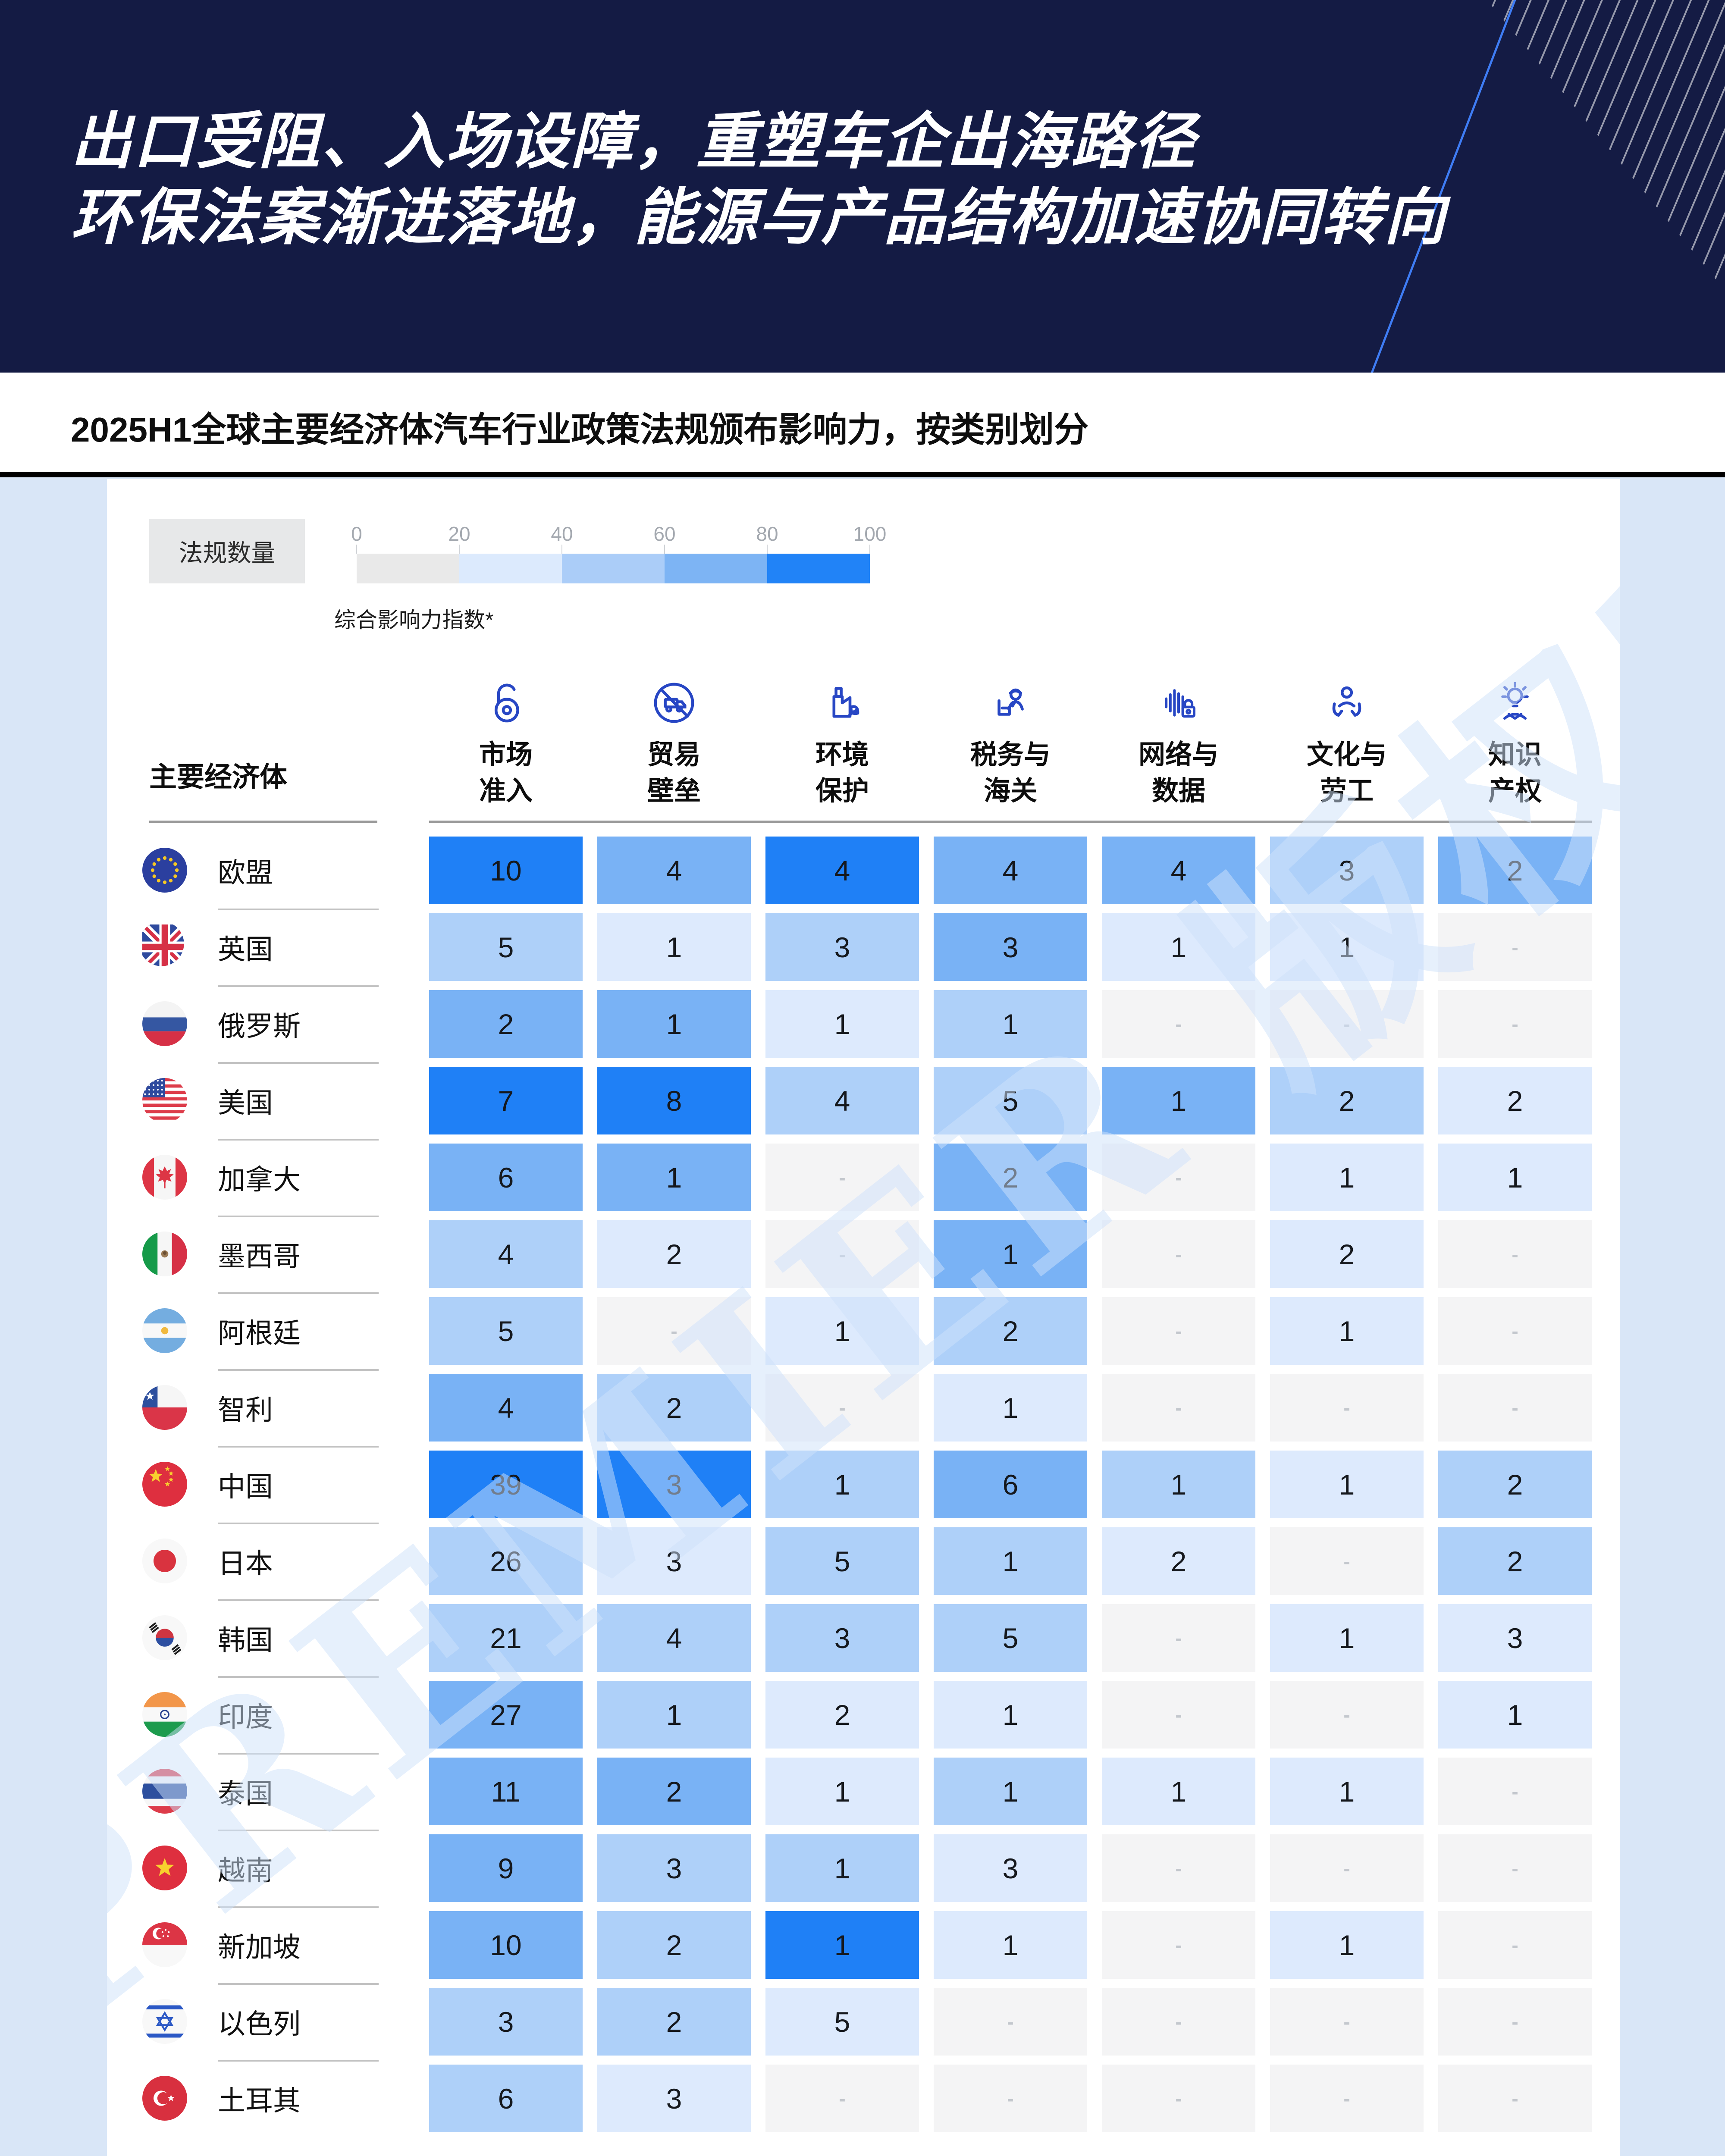 This screenshot has height=2156, width=1725. I want to click on chart-subtitle: 2025H1全球主要经济体汽车行业政策法规颁布影响力，按类别划分, so click(580, 430).